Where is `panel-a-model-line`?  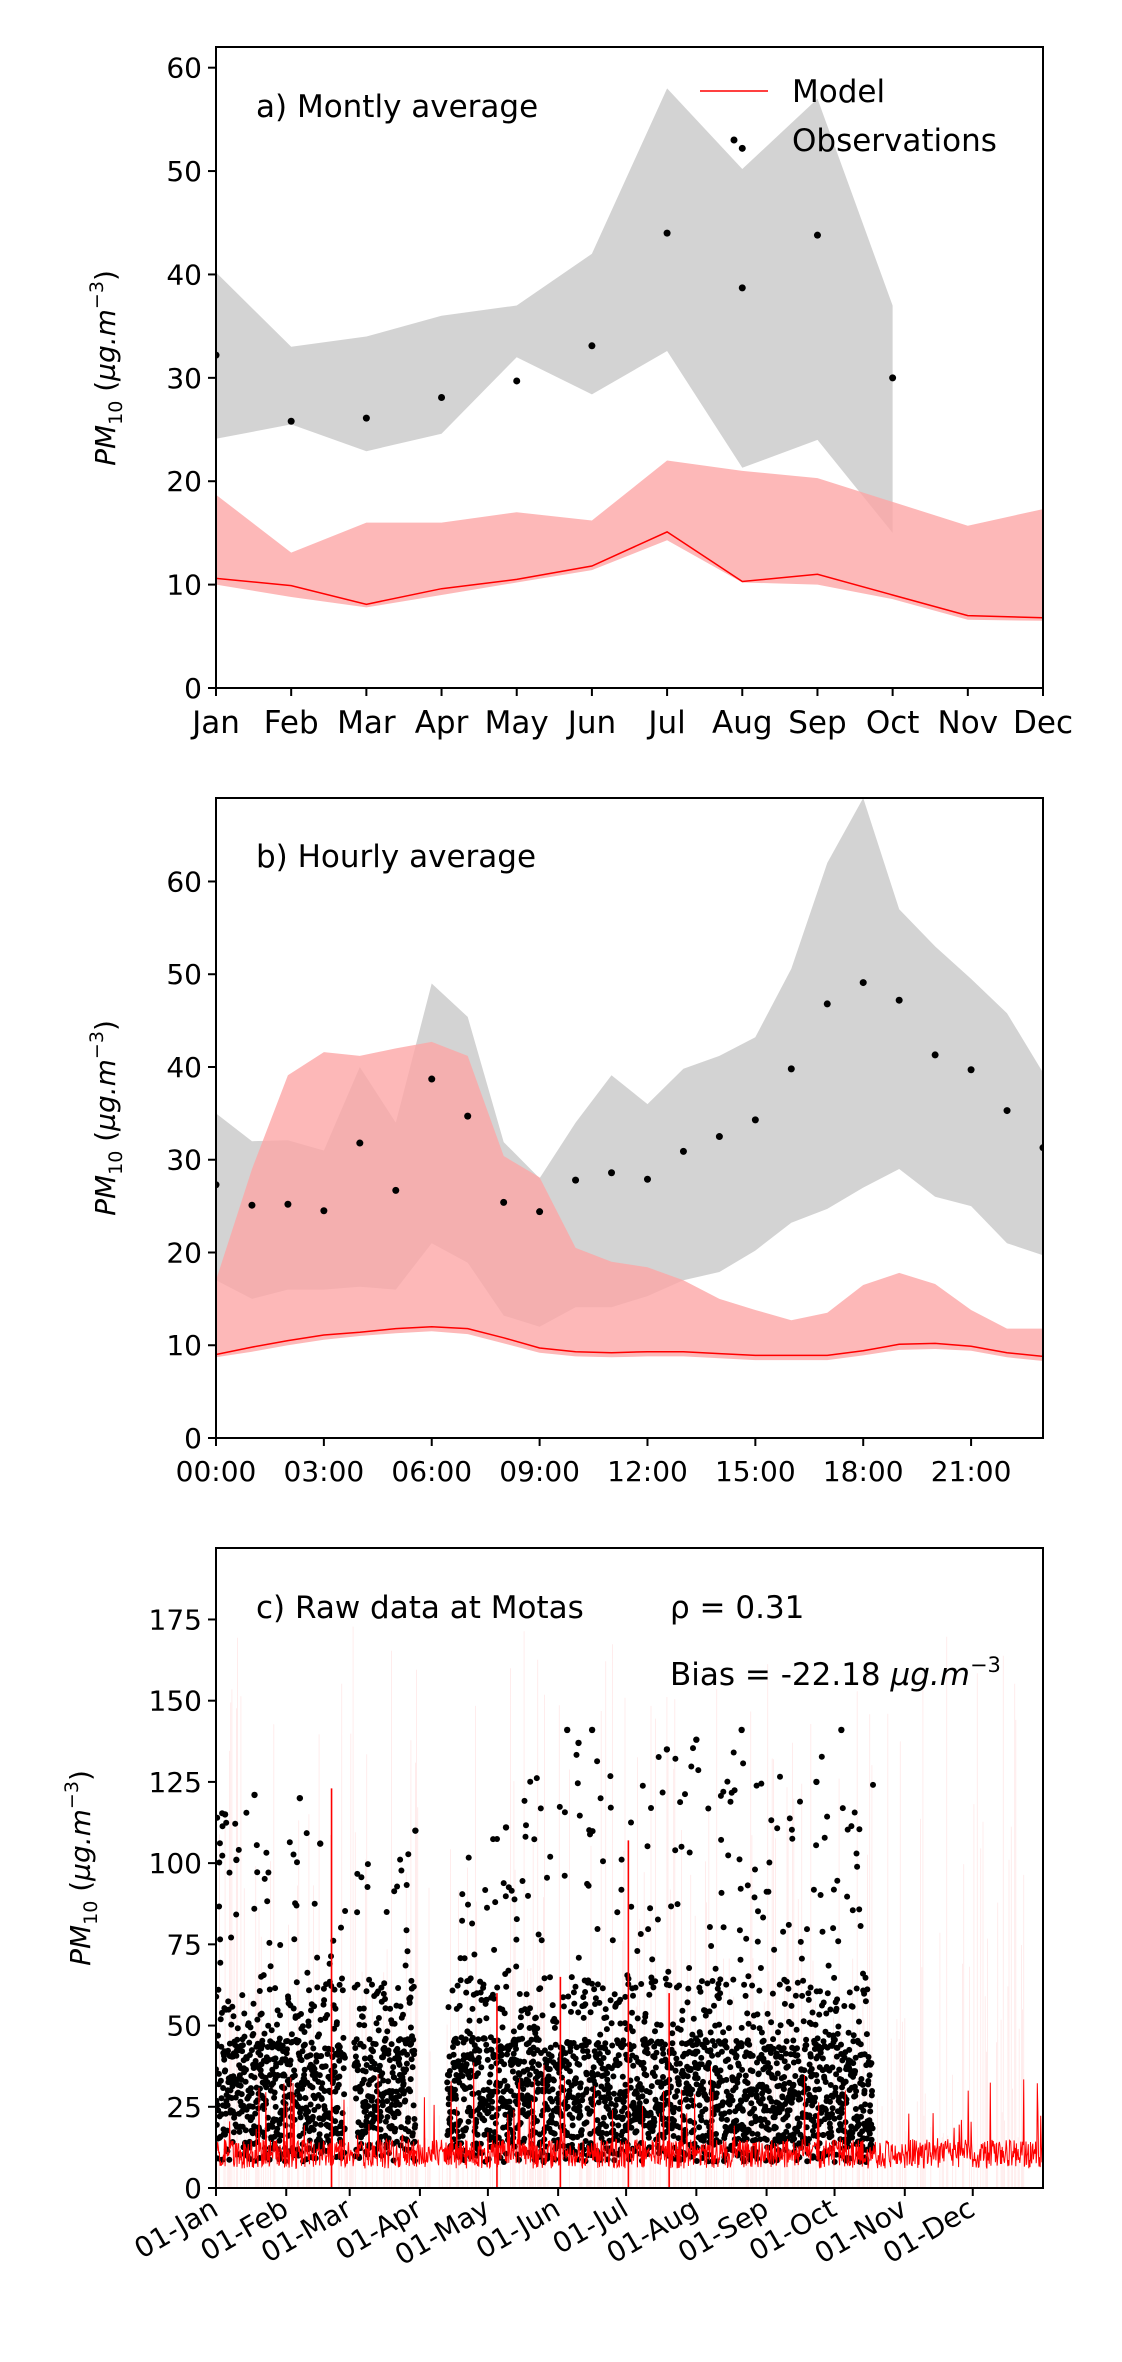
panel-a-model-line is located at coordinates (629, 575).